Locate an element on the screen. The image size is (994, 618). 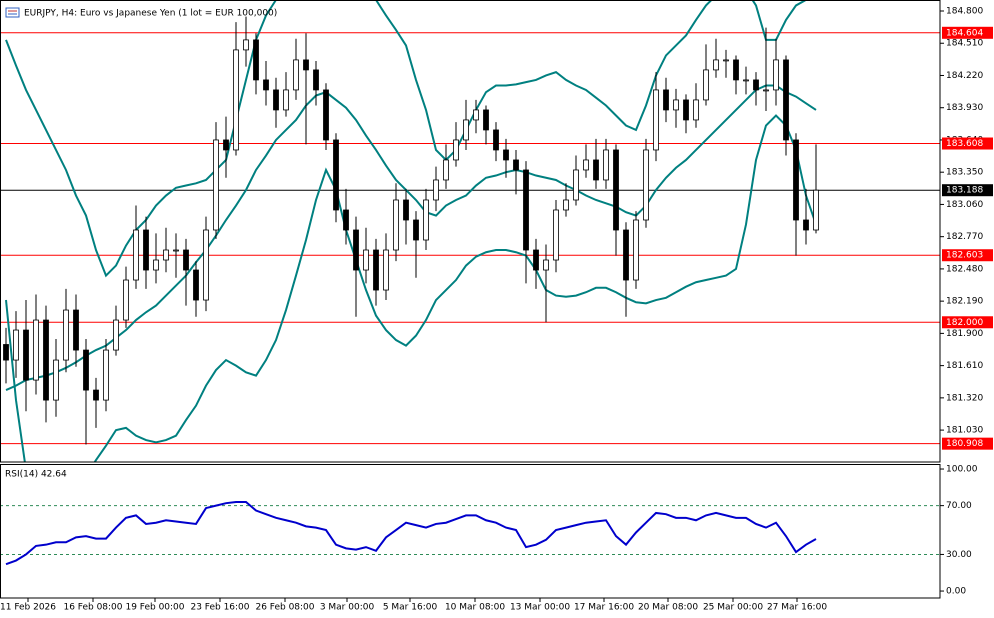
rsi-line is located at coordinates (411, 533).